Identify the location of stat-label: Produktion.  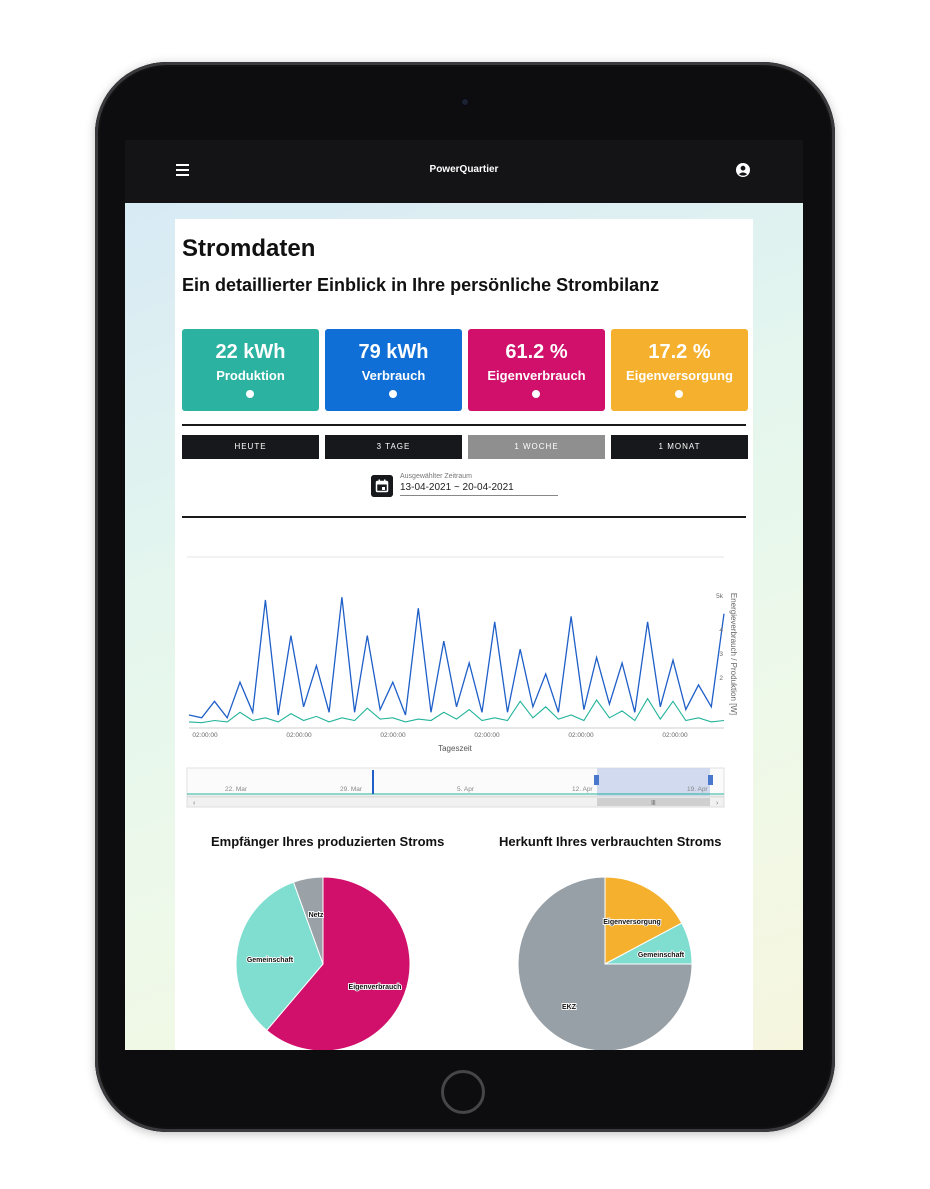
(250, 375).